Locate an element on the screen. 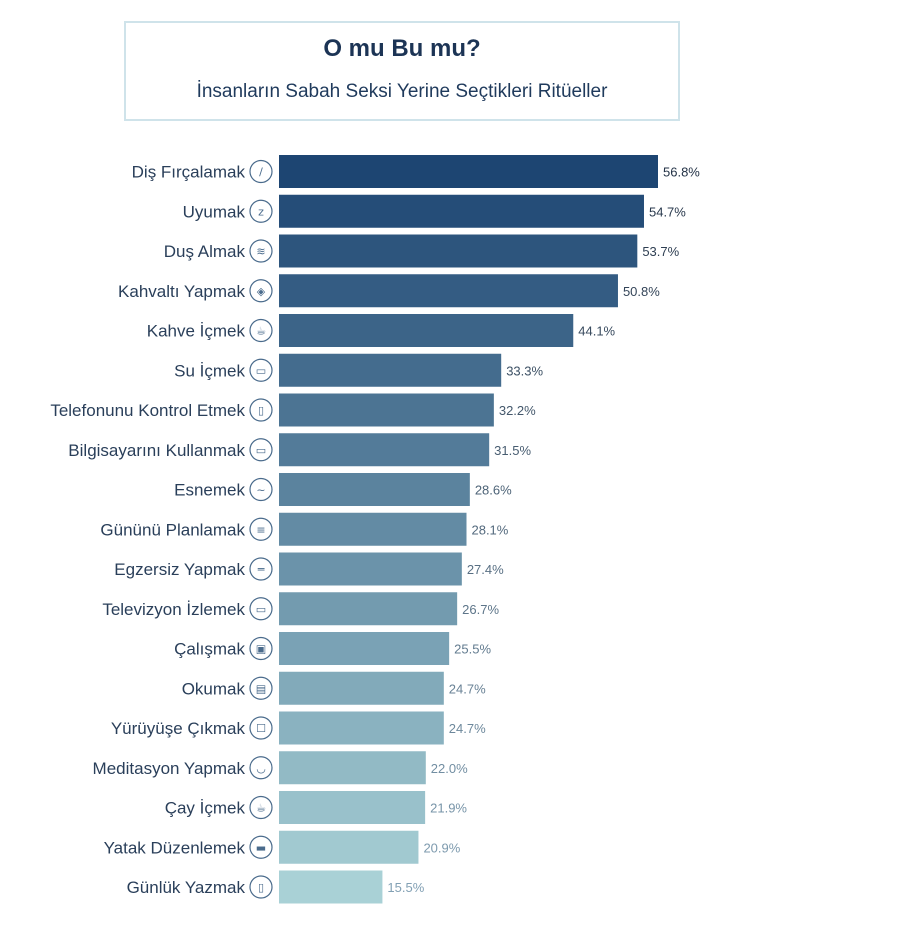 The width and height of the screenshot is (900, 926). value-label: 44.1% is located at coordinates (596, 331).